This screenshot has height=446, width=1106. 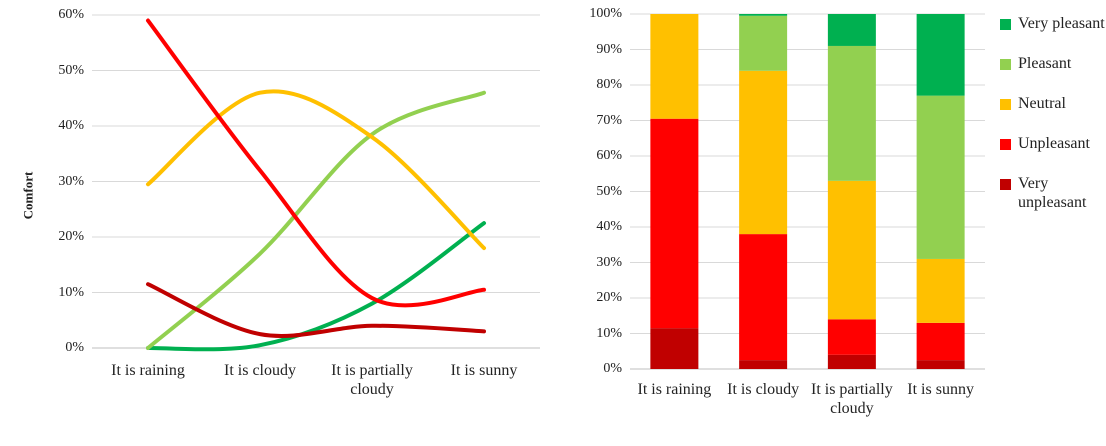 What do you see at coordinates (609, 84) in the screenshot?
I see `y-tick-label: 80%` at bounding box center [609, 84].